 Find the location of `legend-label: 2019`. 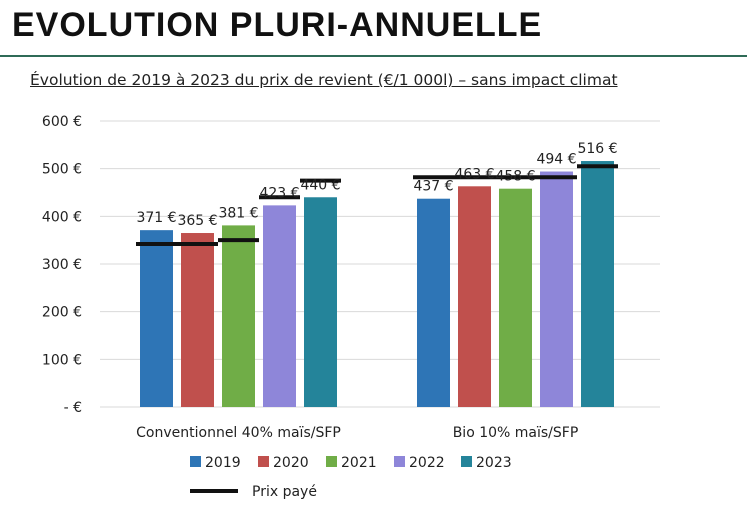

legend-label: 2019 is located at coordinates (223, 463).